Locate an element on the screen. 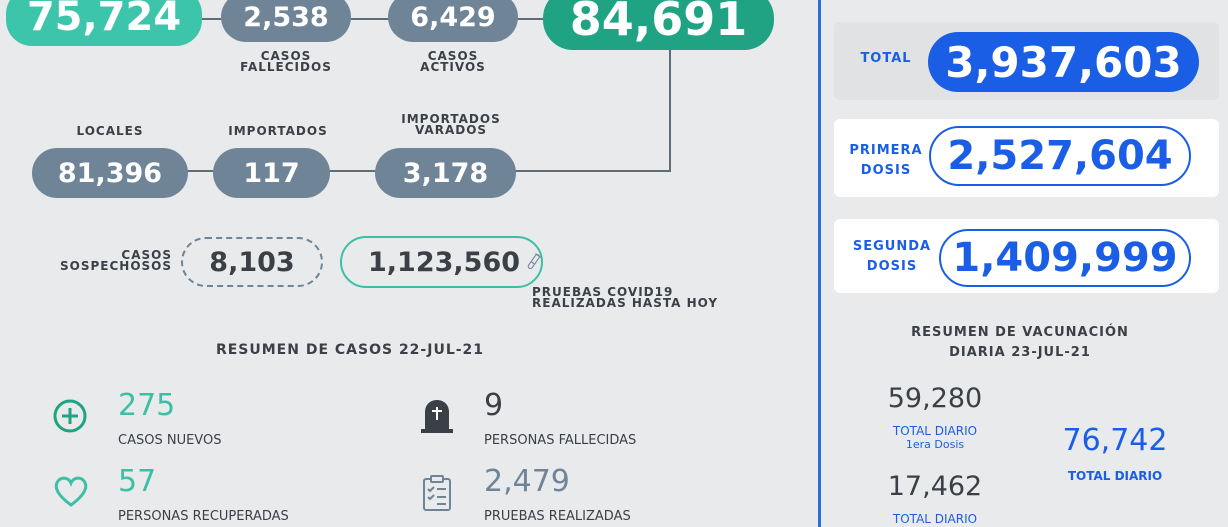 The image size is (1228, 527). tests-value: 1,123,560 is located at coordinates (444, 262).